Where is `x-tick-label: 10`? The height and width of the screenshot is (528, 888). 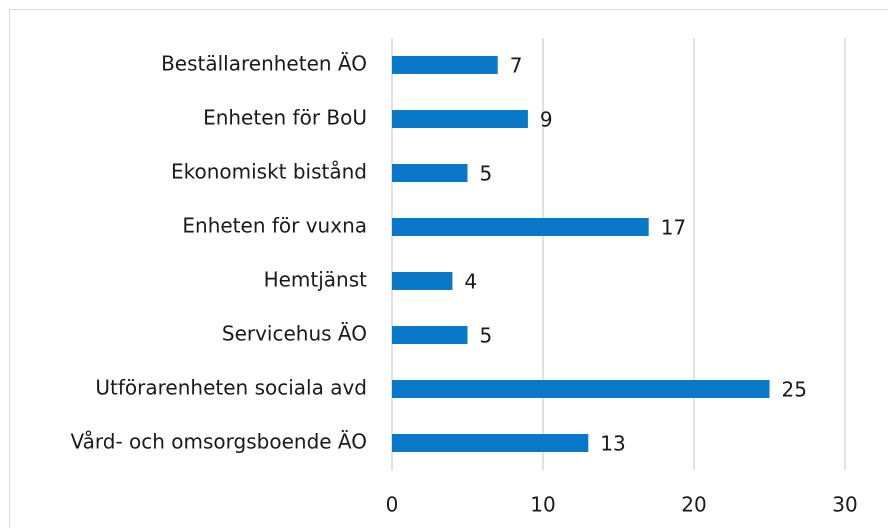 x-tick-label: 10 is located at coordinates (542, 505).